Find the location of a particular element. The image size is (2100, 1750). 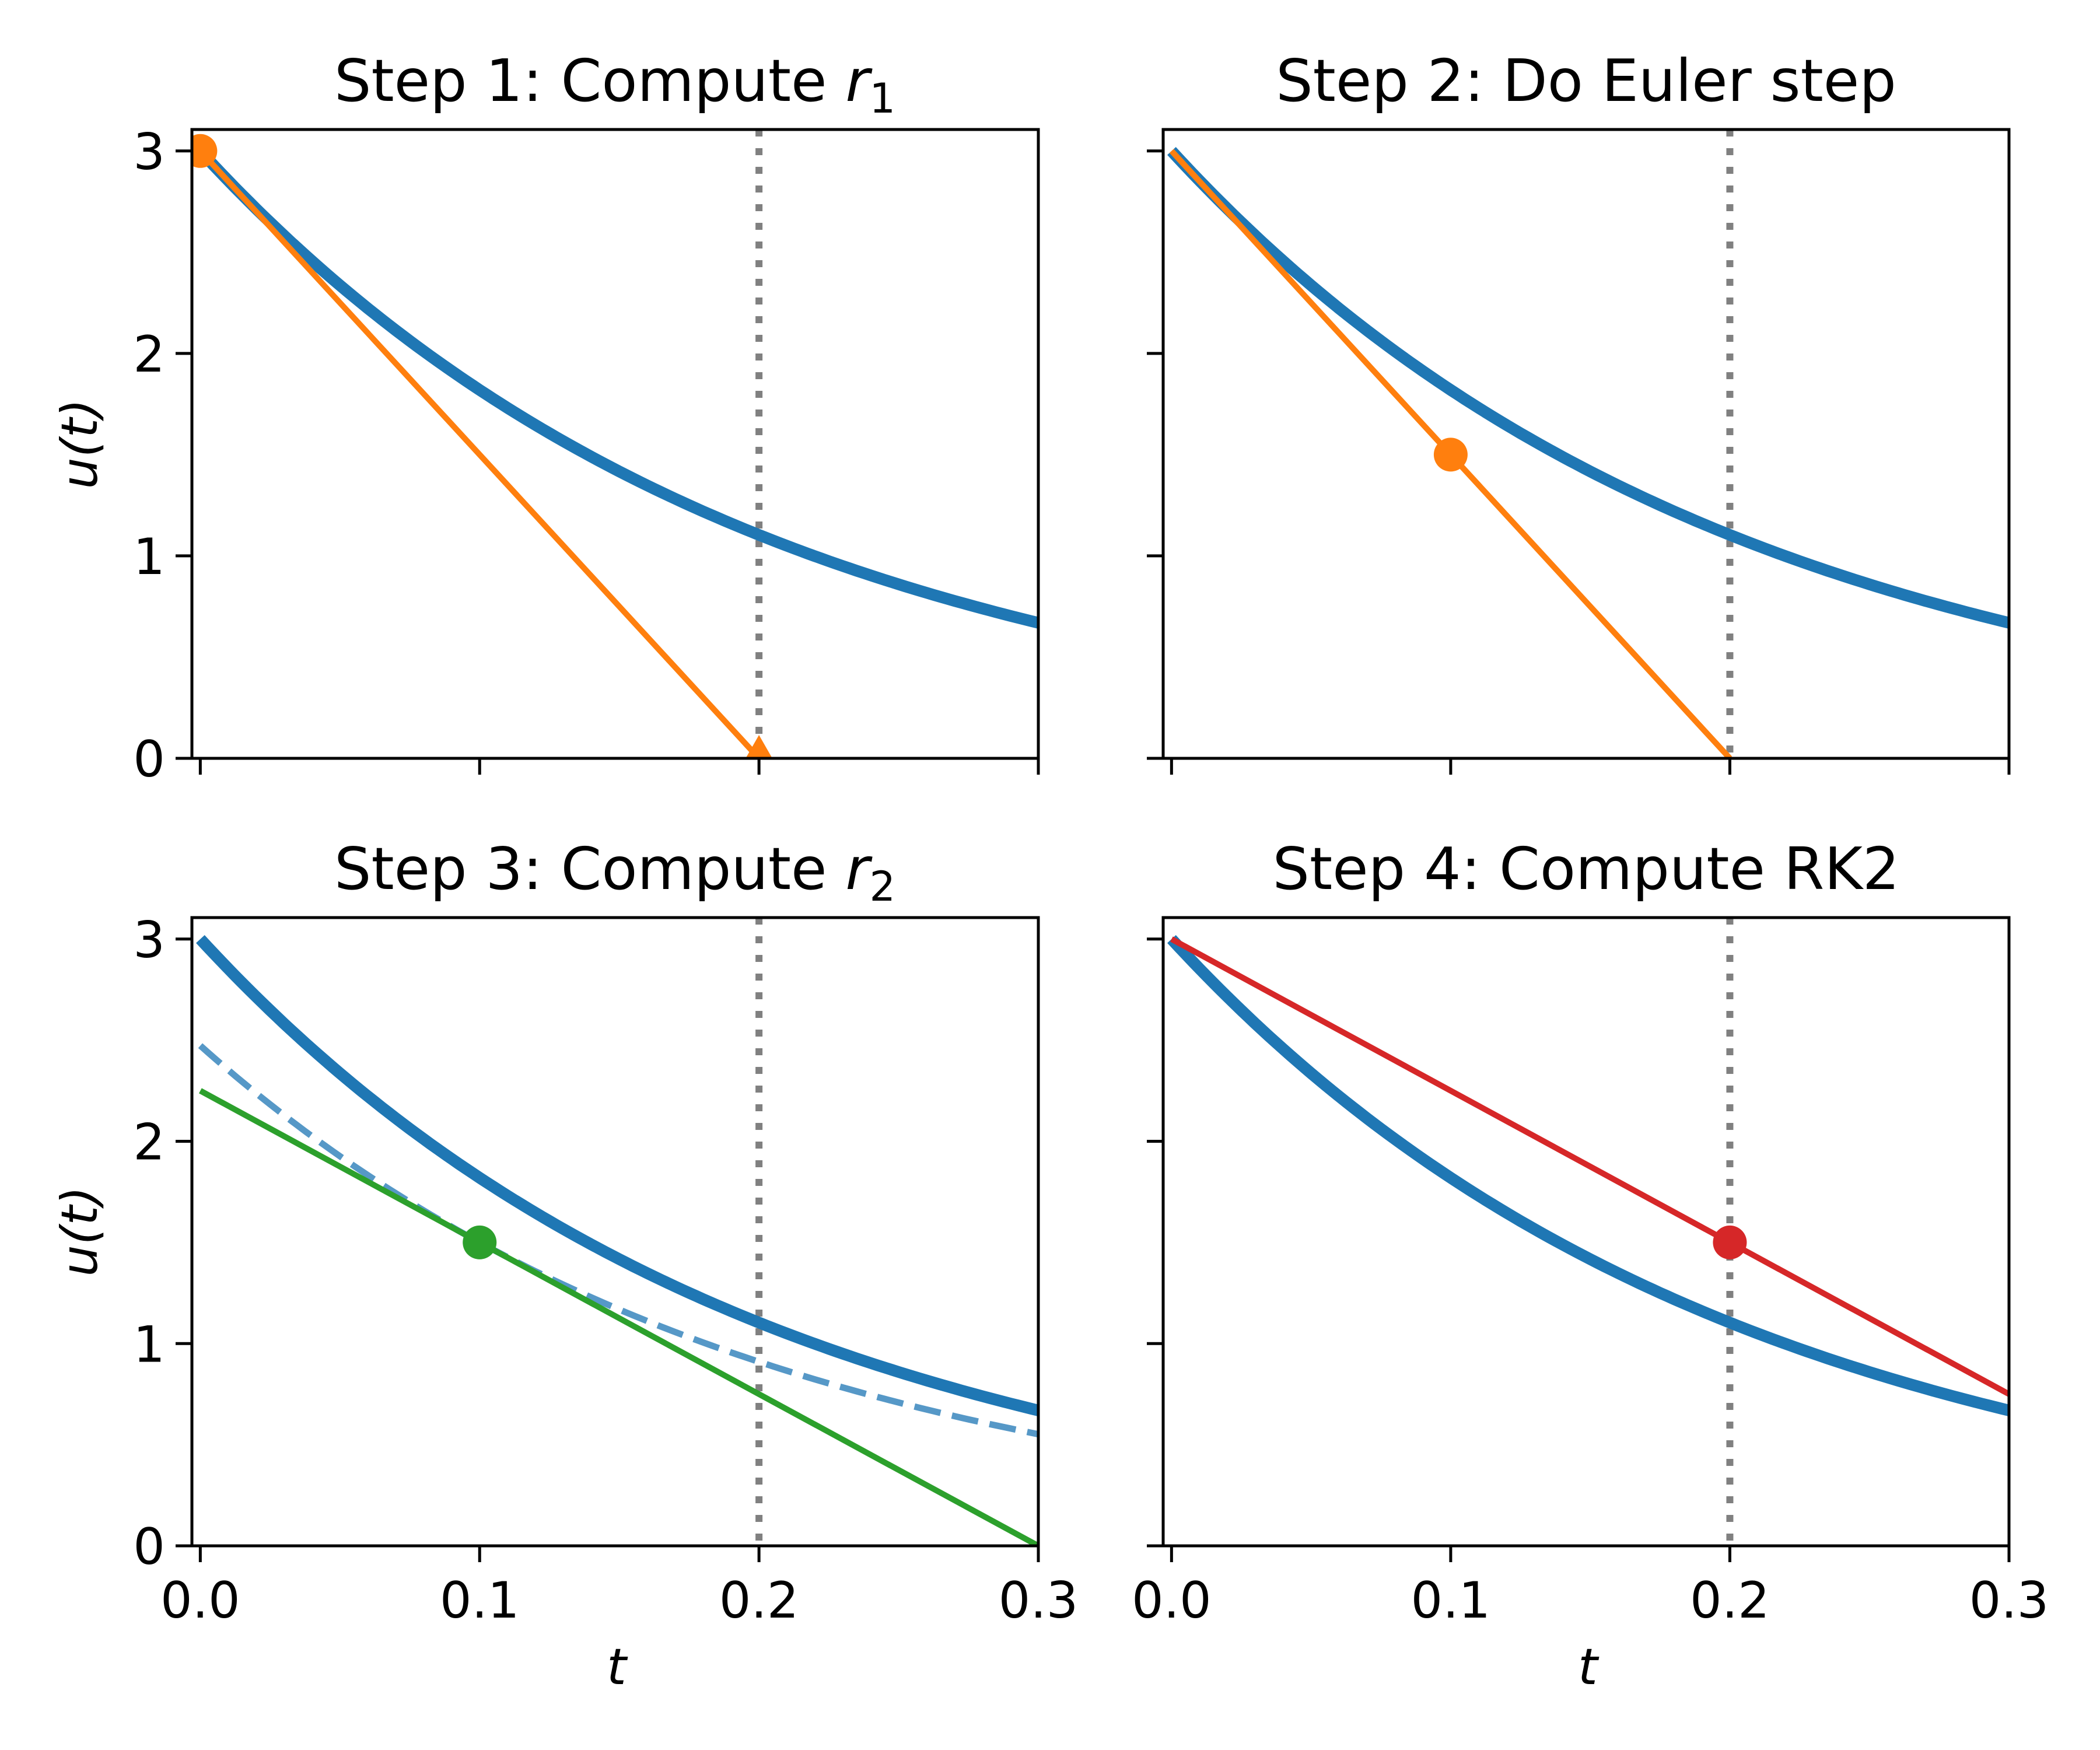

triangle-marker is located at coordinates (759, 746).